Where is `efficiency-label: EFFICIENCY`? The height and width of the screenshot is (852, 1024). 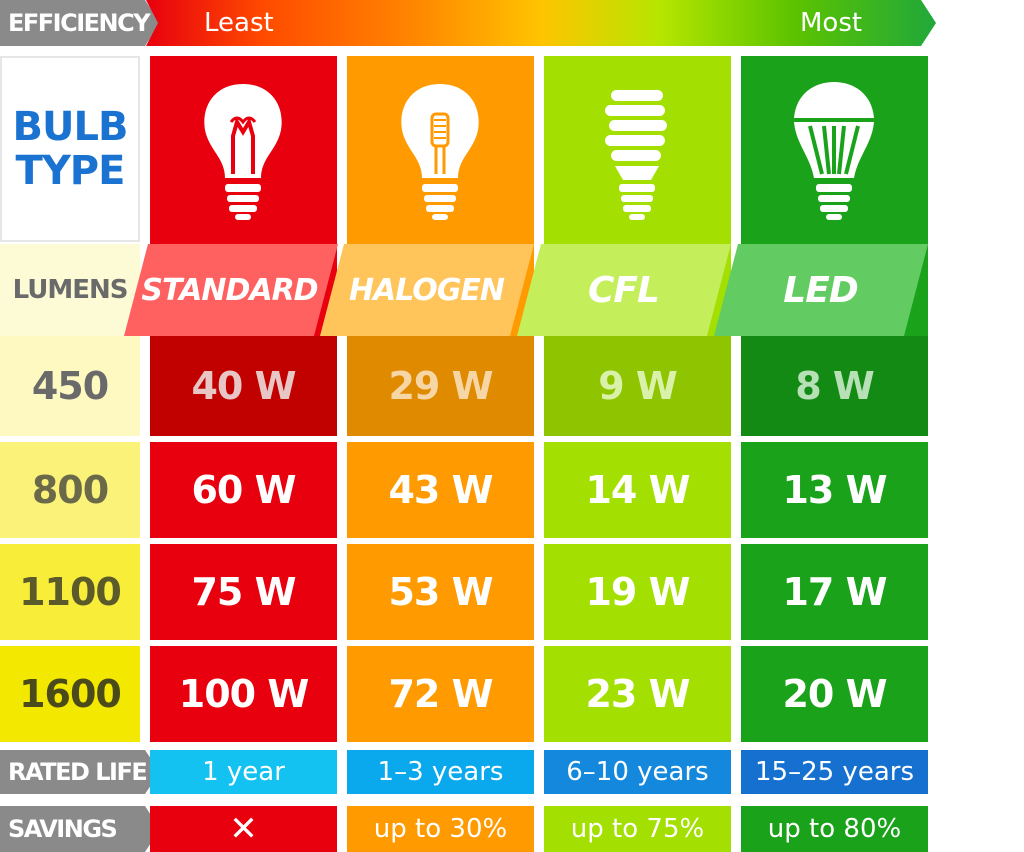 efficiency-label: EFFICIENCY is located at coordinates (80, 23).